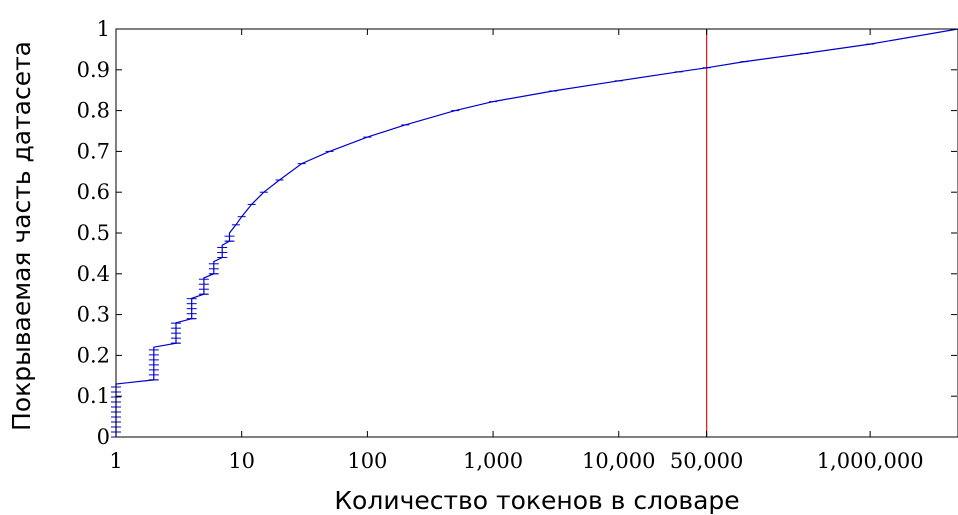 The width and height of the screenshot is (958, 515). I want to click on y-tick-label: 0, so click(103, 437).